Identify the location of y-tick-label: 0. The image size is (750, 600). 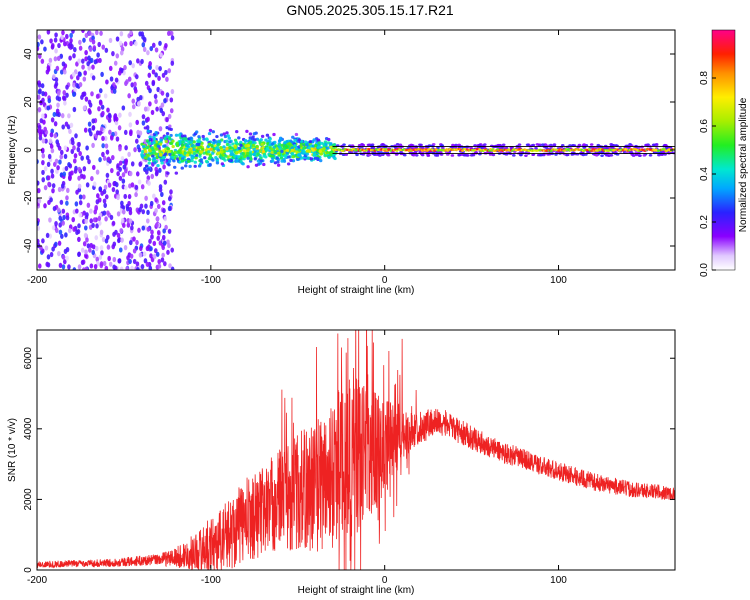
(28, 570).